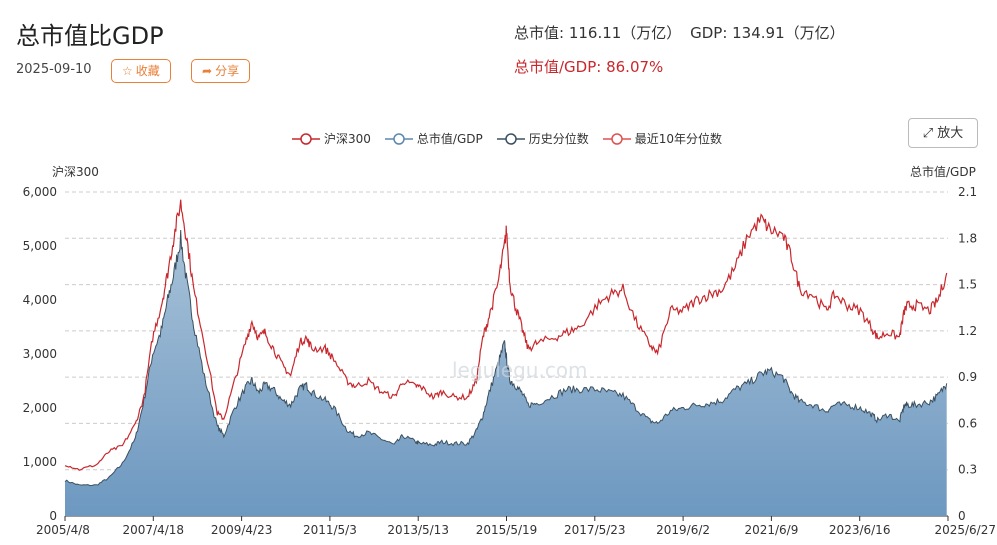 Image resolution: width=997 pixels, height=545 pixels. I want to click on legend-item-ratio: 总市值/GDP, so click(433, 138).